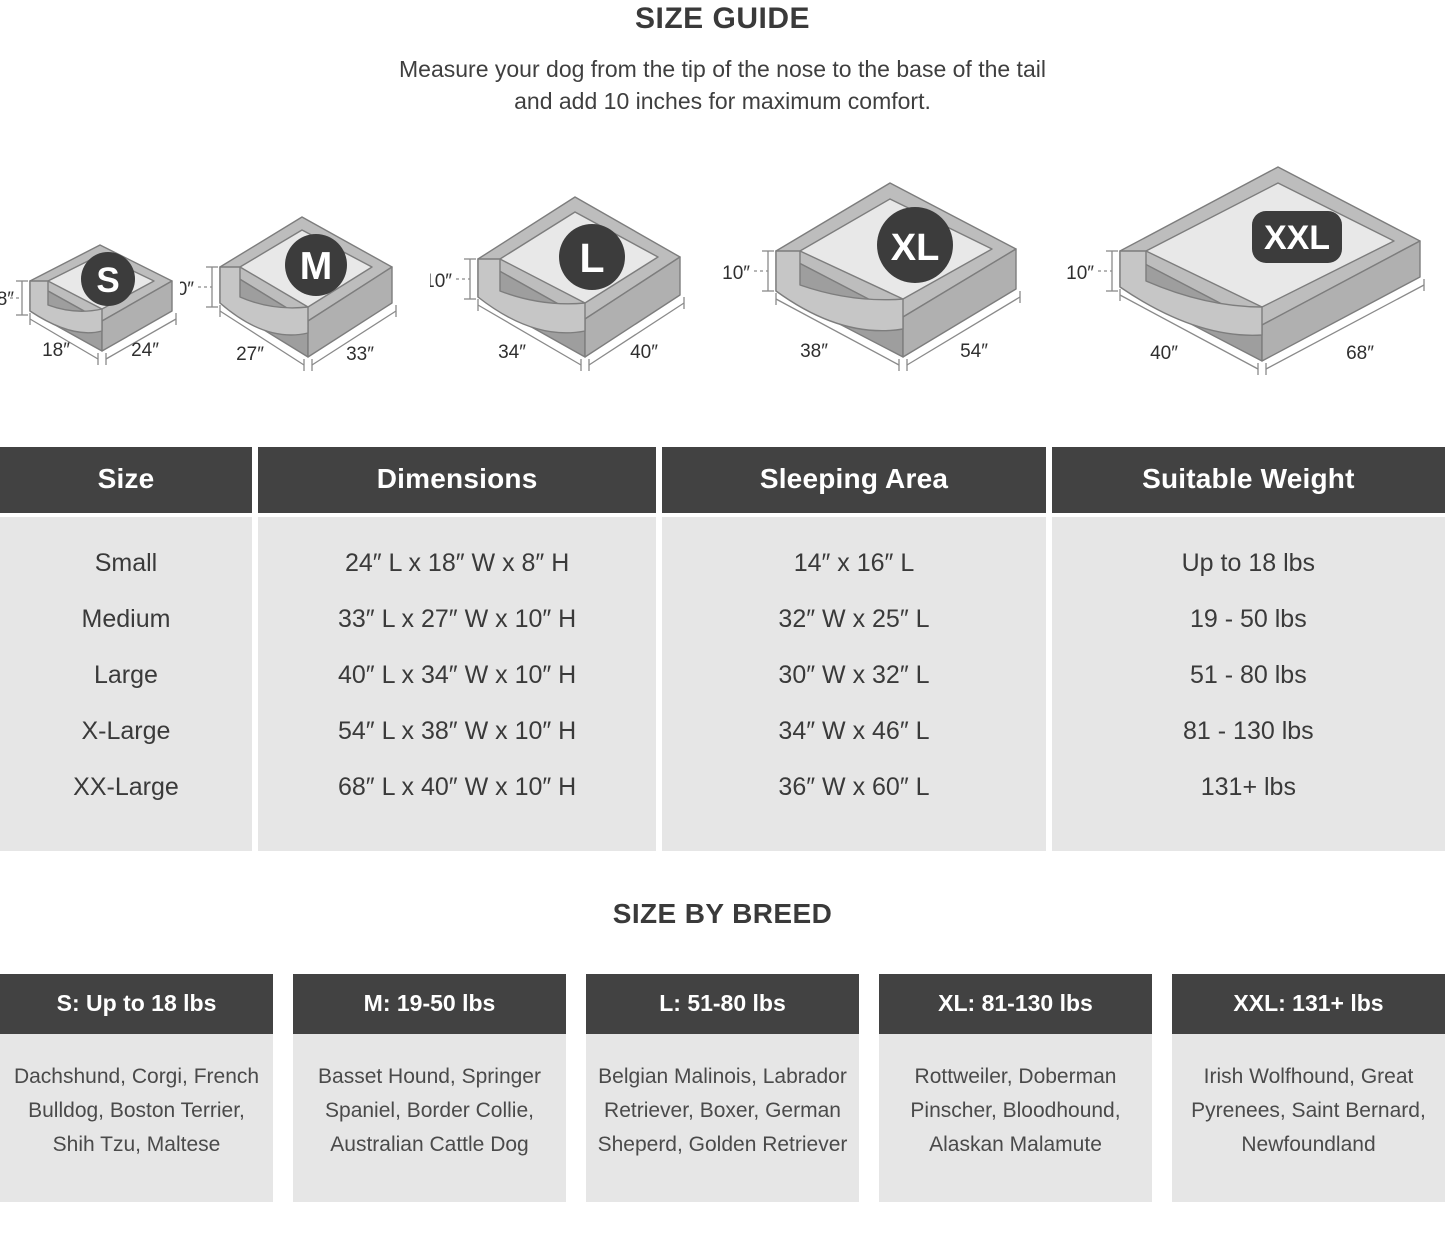 The height and width of the screenshot is (1239, 1445). Describe the element at coordinates (1248, 480) in the screenshot. I see `column-header-suitable-weight: Suitable Weight` at that location.